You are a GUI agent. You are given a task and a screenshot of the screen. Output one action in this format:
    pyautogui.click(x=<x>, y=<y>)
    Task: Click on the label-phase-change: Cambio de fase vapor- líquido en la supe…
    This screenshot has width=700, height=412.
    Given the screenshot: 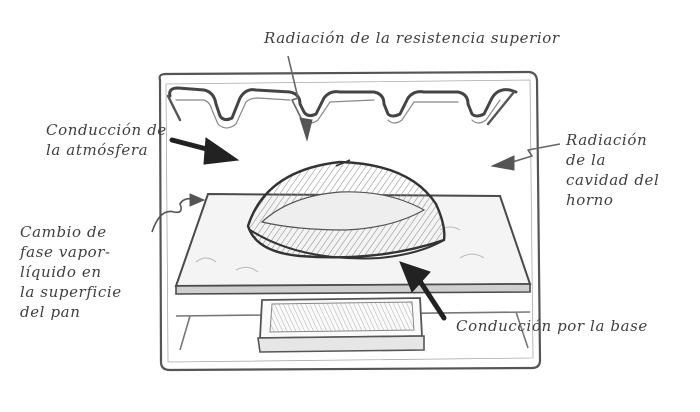 What is the action you would take?
    pyautogui.click(x=71, y=272)
    